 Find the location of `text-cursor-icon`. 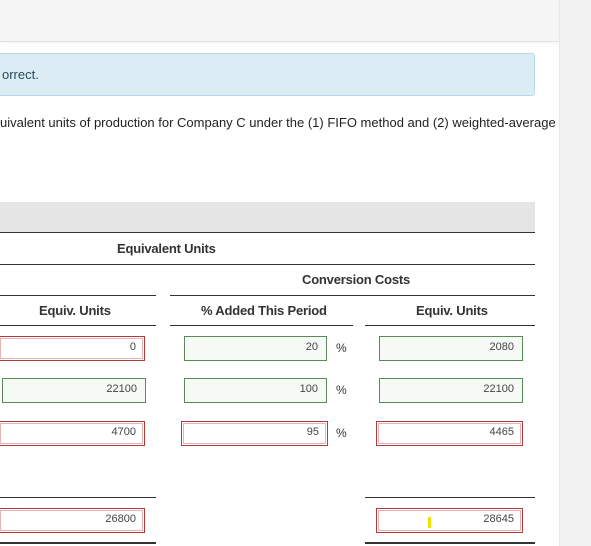

text-cursor-icon is located at coordinates (429, 522).